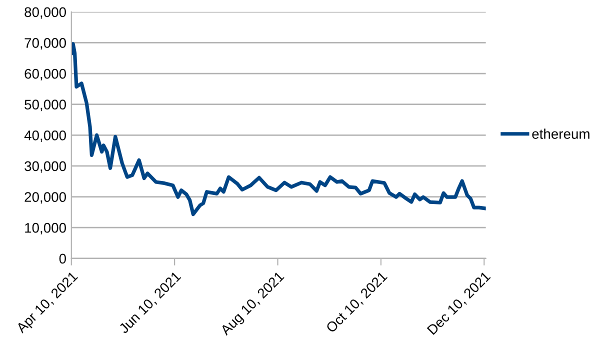 The height and width of the screenshot is (340, 605). I want to click on y-tick-label: 20,000, so click(45, 198).